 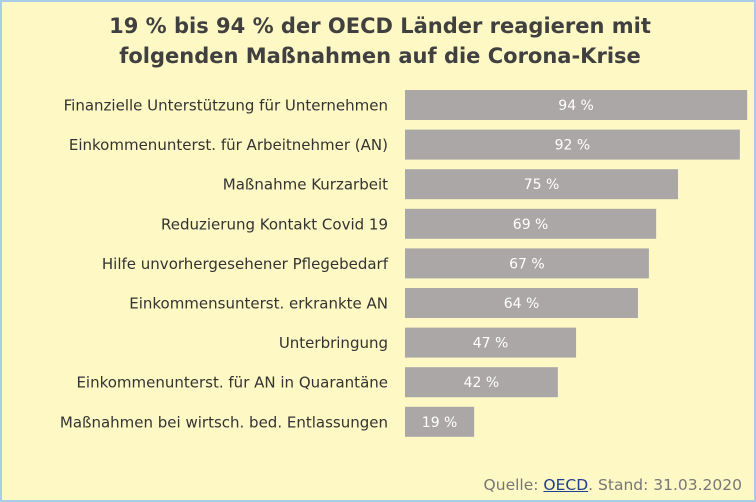 I want to click on value-label: 67 %, so click(x=527, y=264).